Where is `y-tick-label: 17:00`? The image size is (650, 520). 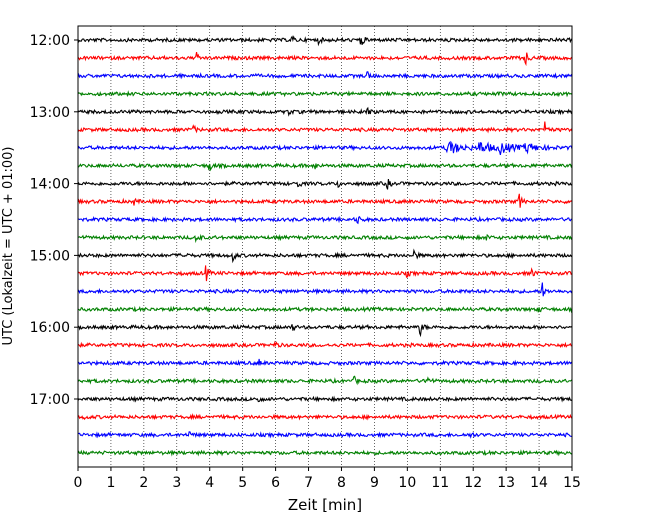 y-tick-label: 17:00 is located at coordinates (50, 400).